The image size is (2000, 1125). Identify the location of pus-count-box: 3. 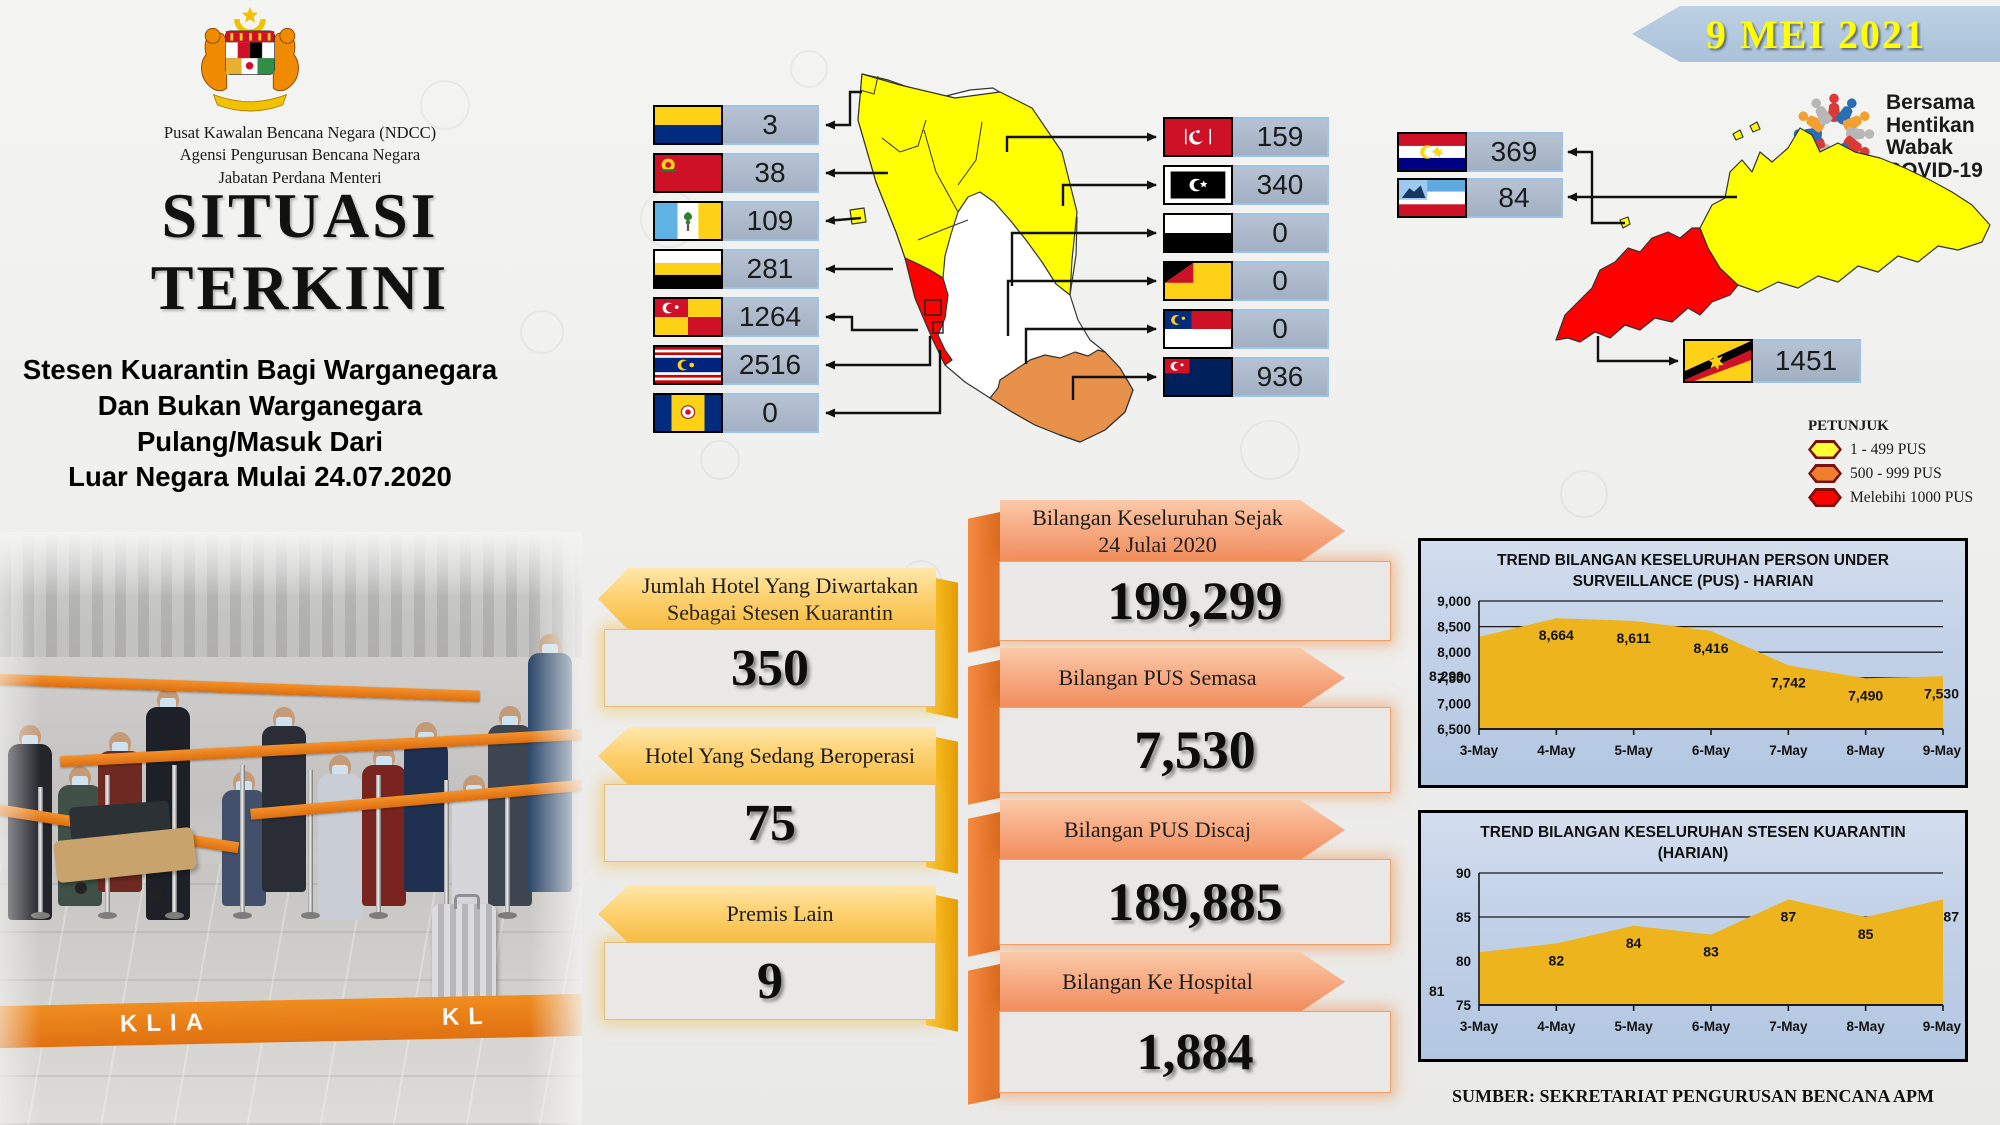
(771, 125).